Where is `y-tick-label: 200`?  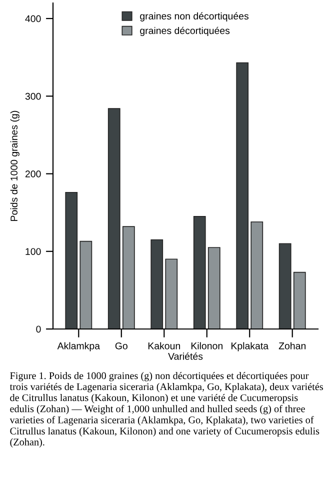 y-tick-label: 200 is located at coordinates (33, 174).